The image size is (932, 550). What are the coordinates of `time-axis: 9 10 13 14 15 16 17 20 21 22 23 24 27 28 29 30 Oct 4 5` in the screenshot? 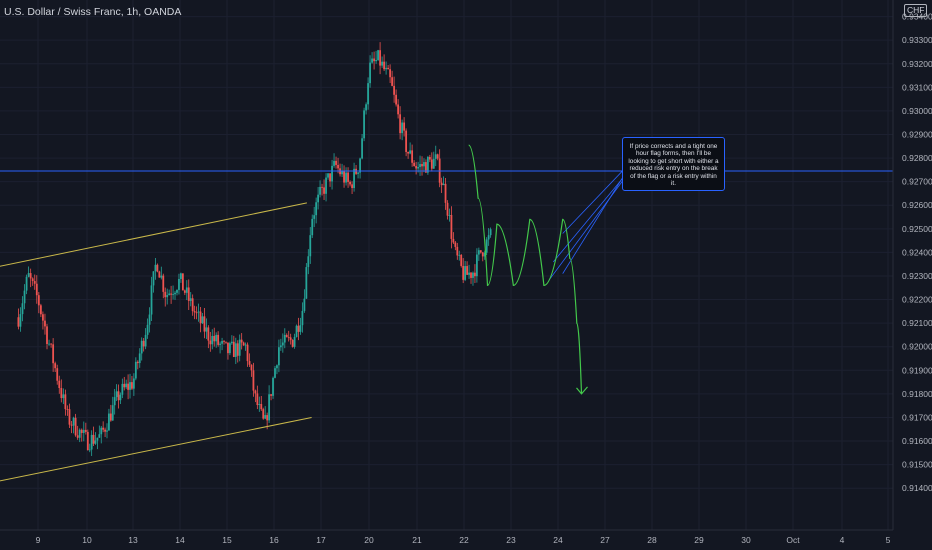 It's located at (446, 537).